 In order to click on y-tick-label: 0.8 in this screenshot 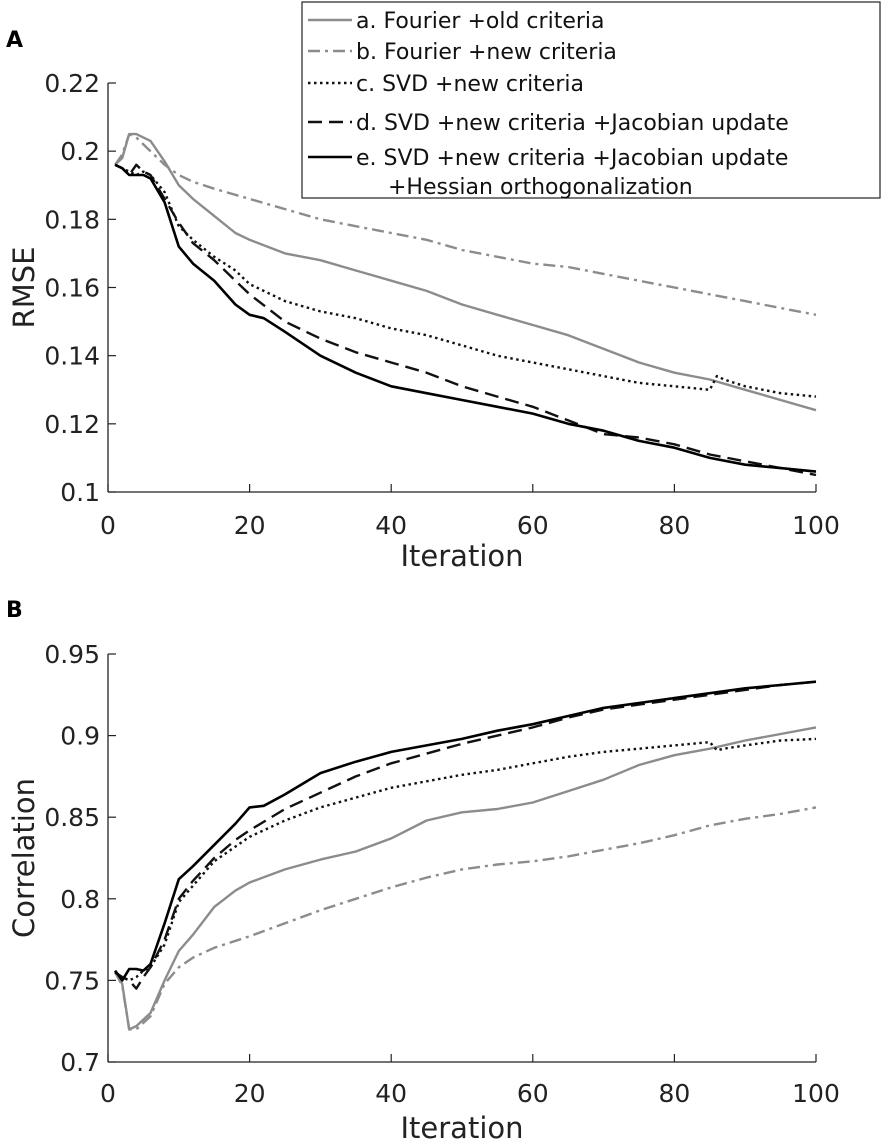, I will do `click(80, 899)`.